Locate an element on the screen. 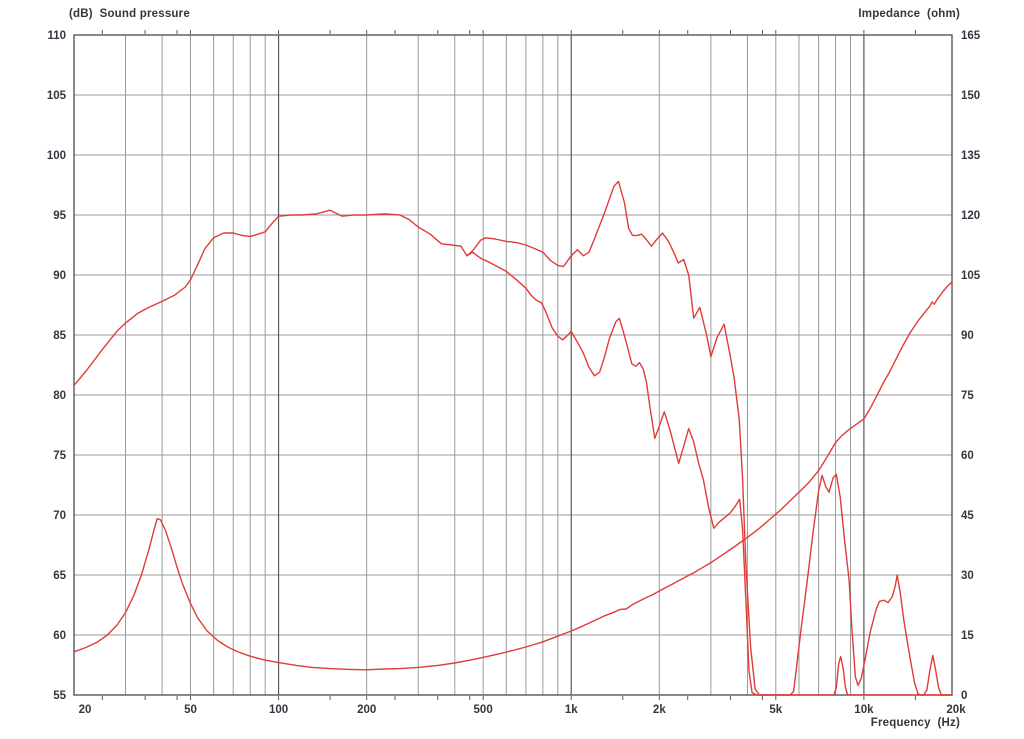  left-axis-tick-label: 55 is located at coordinates (59, 696).